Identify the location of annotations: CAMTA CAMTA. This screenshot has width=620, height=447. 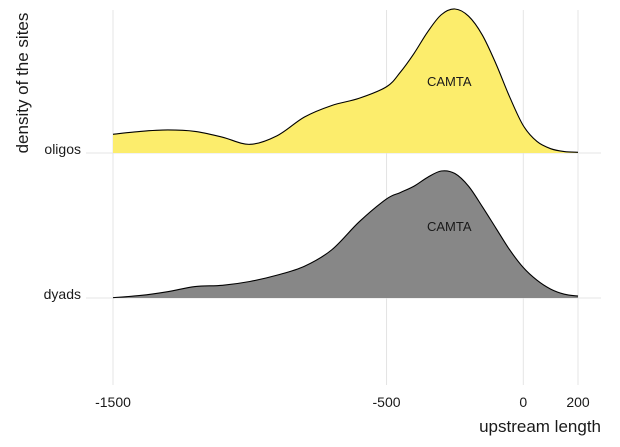
(449, 154).